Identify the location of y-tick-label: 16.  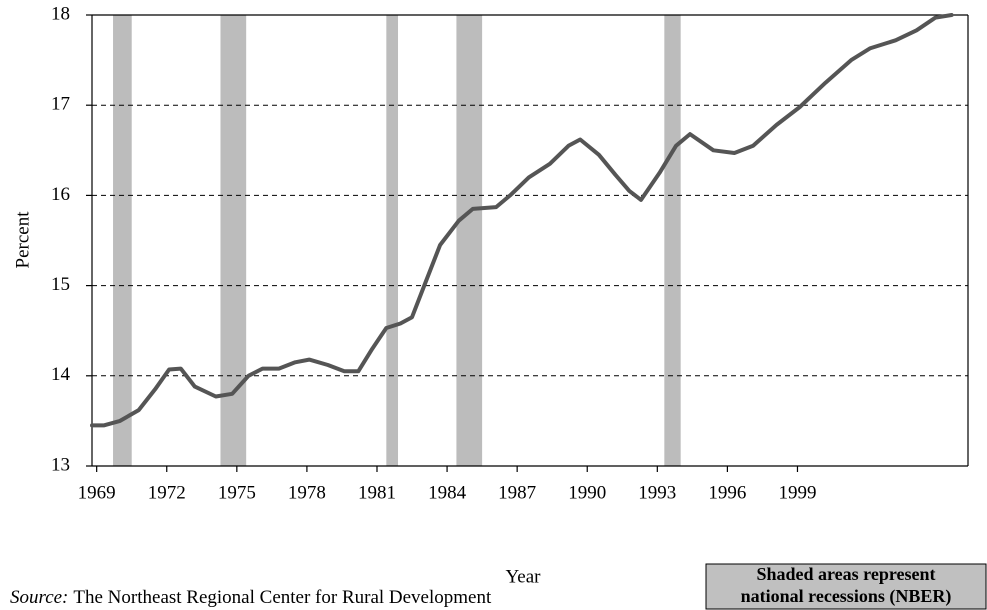
(60, 194).